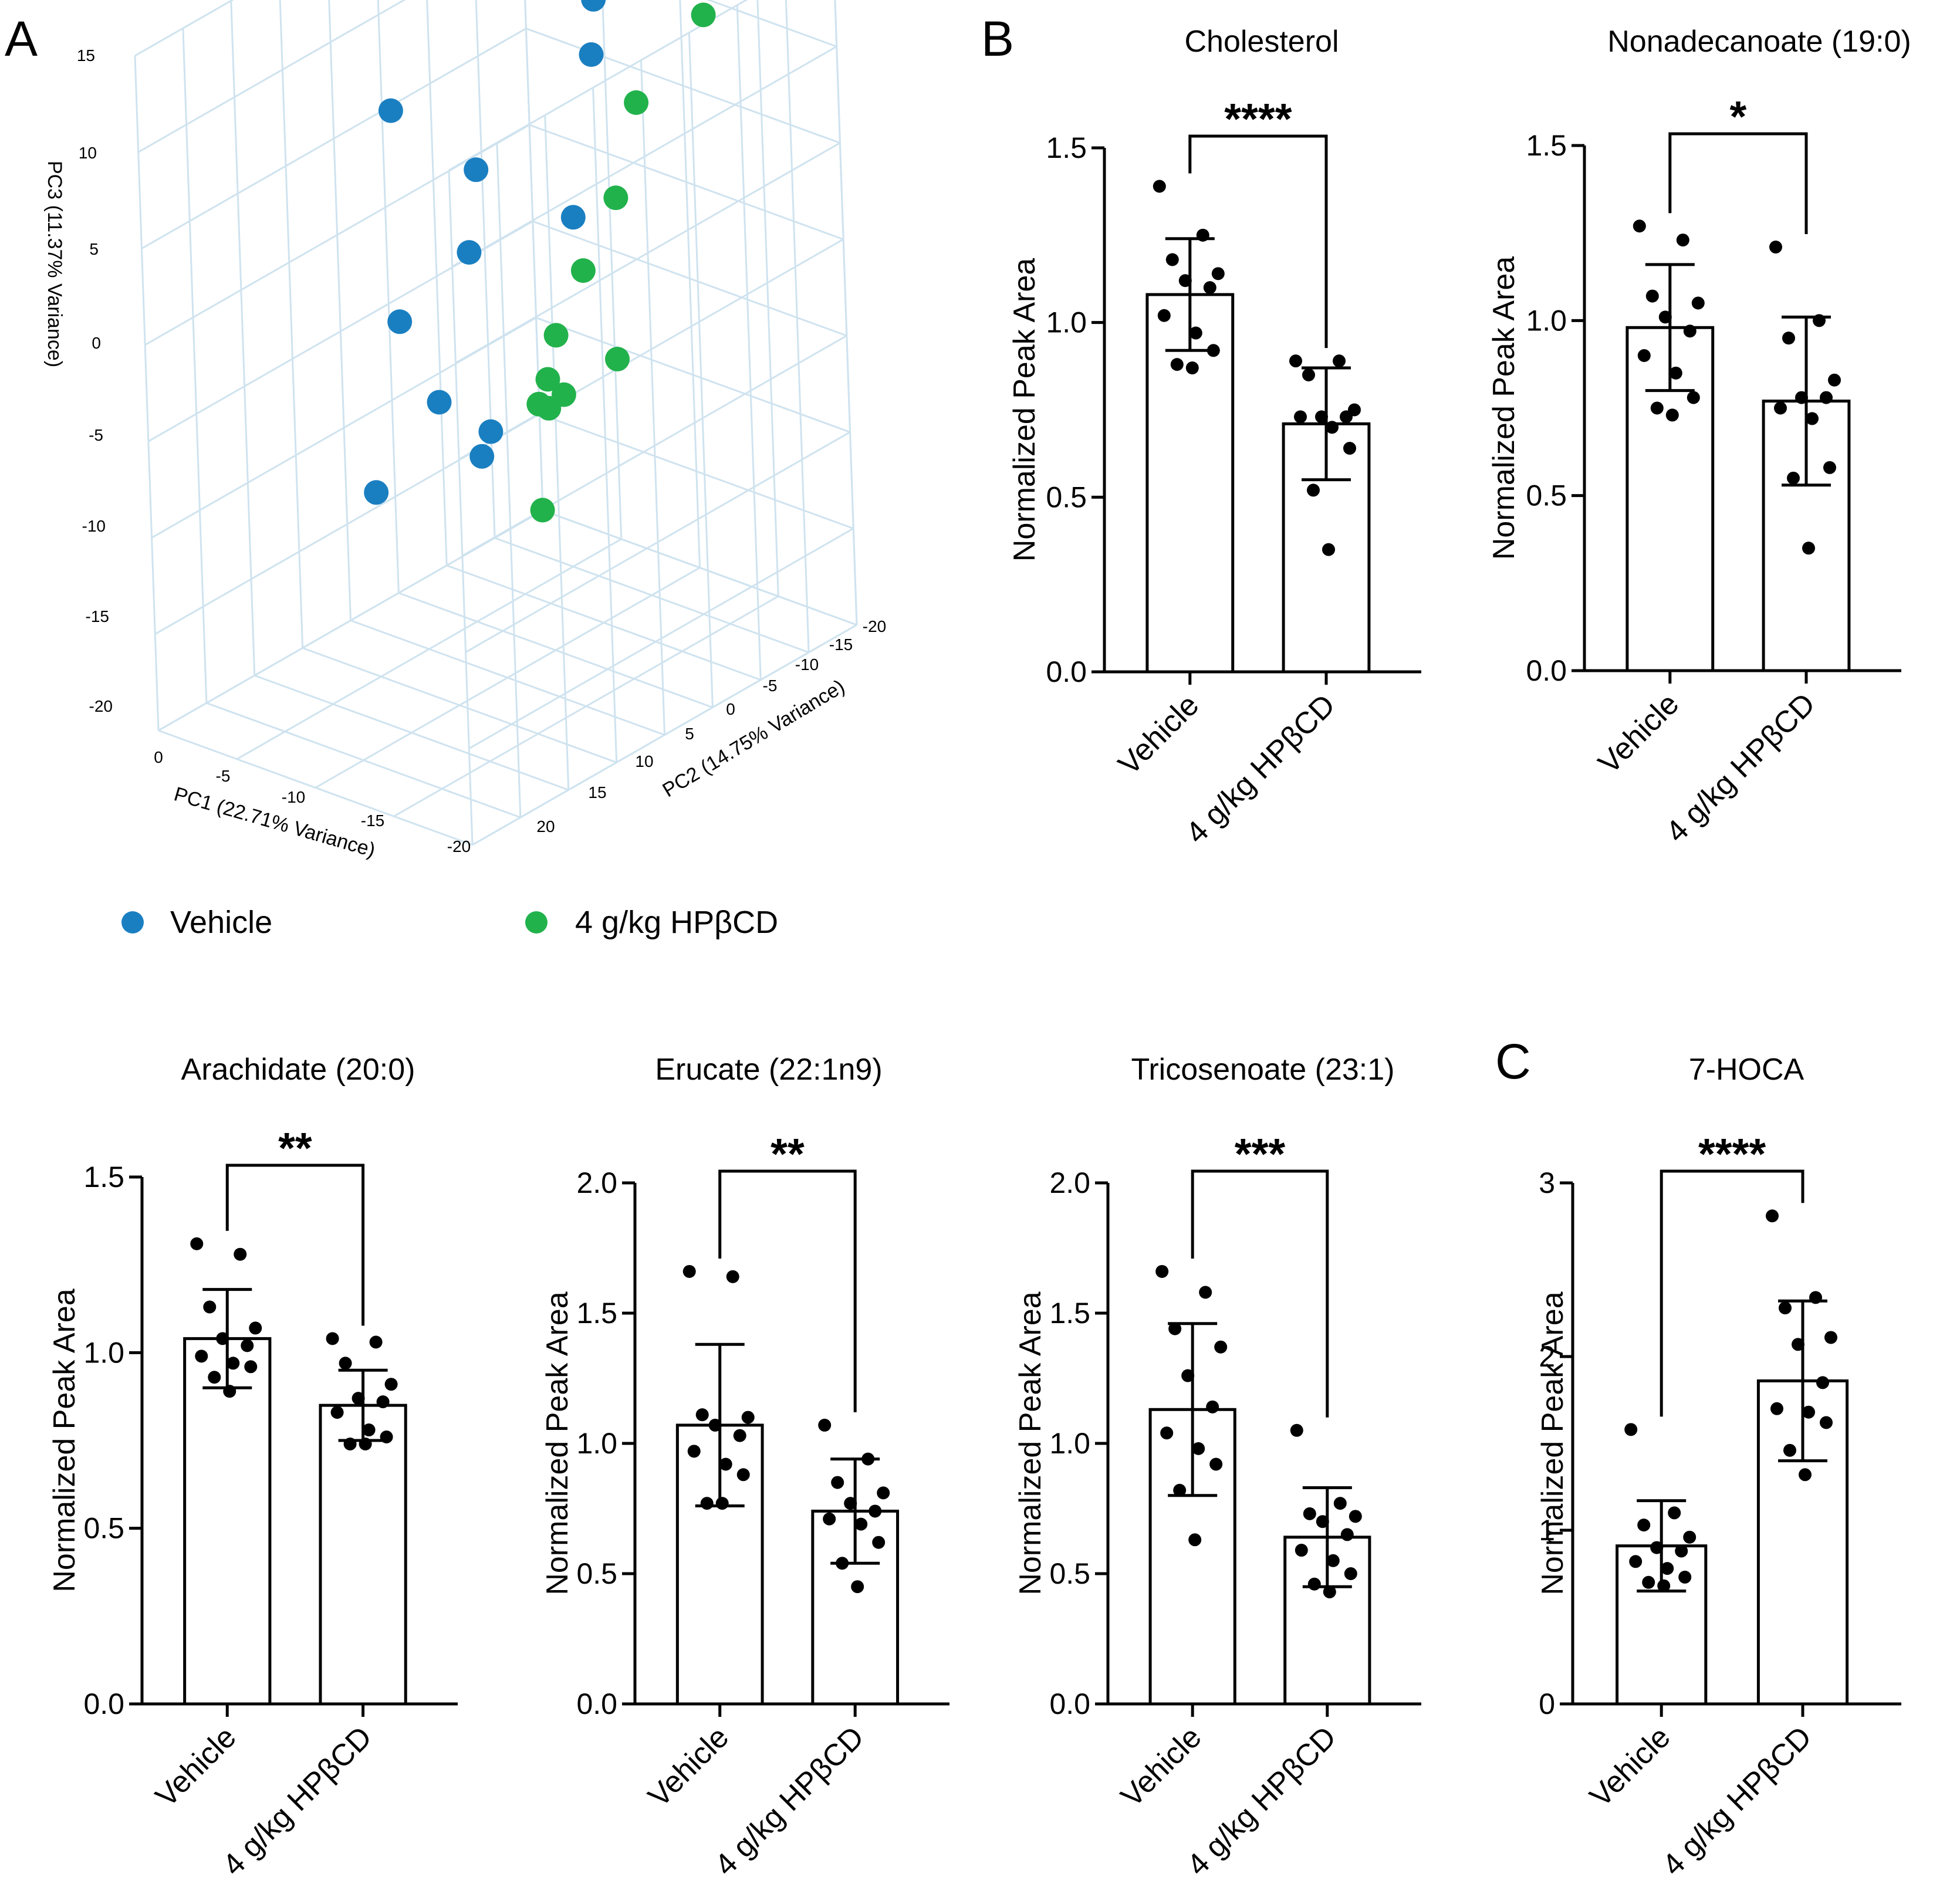  I want to click on pc1-tick-label: -5, so click(224, 776).